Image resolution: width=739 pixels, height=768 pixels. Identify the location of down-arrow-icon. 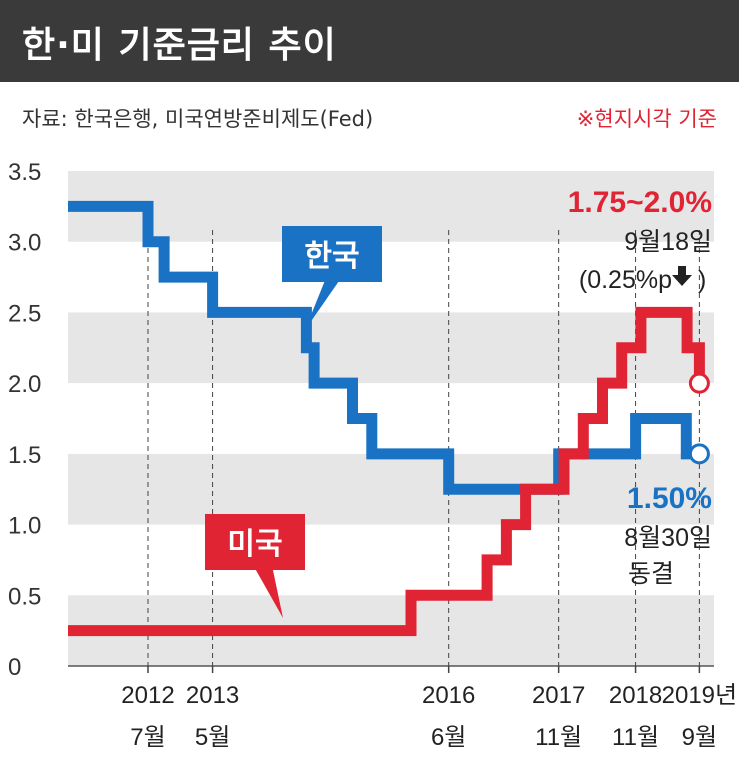
(682, 276).